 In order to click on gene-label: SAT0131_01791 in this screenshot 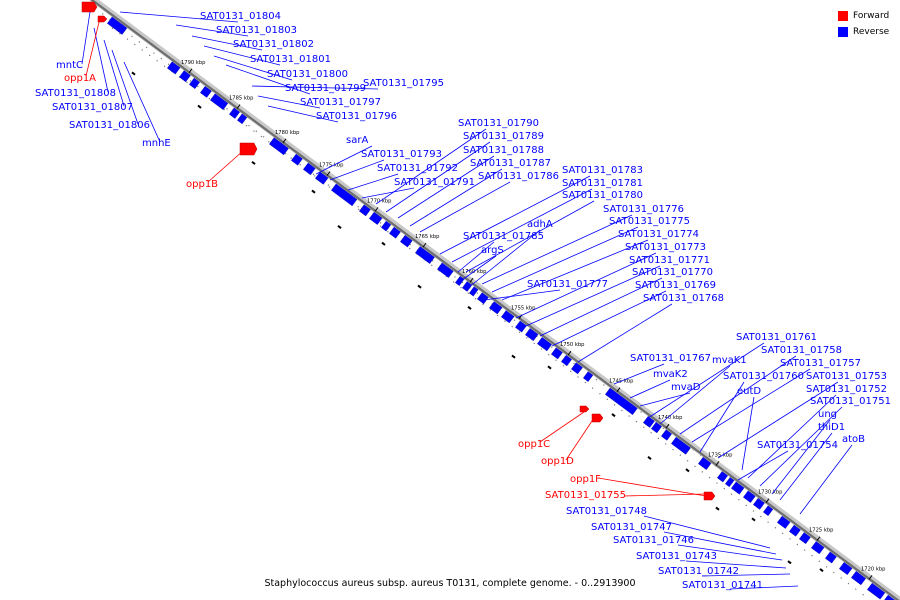, I will do `click(434, 182)`.